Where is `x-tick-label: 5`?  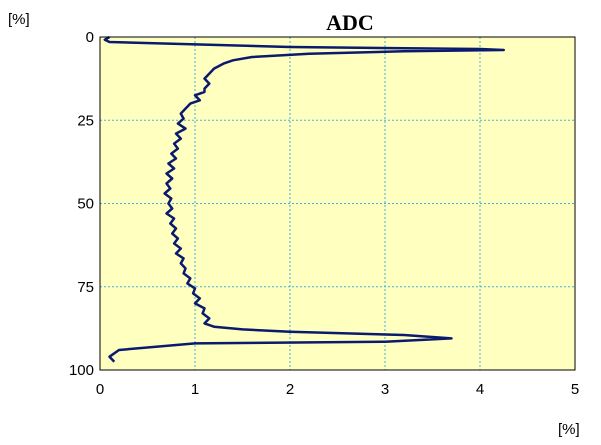
x-tick-label: 5 is located at coordinates (575, 389).